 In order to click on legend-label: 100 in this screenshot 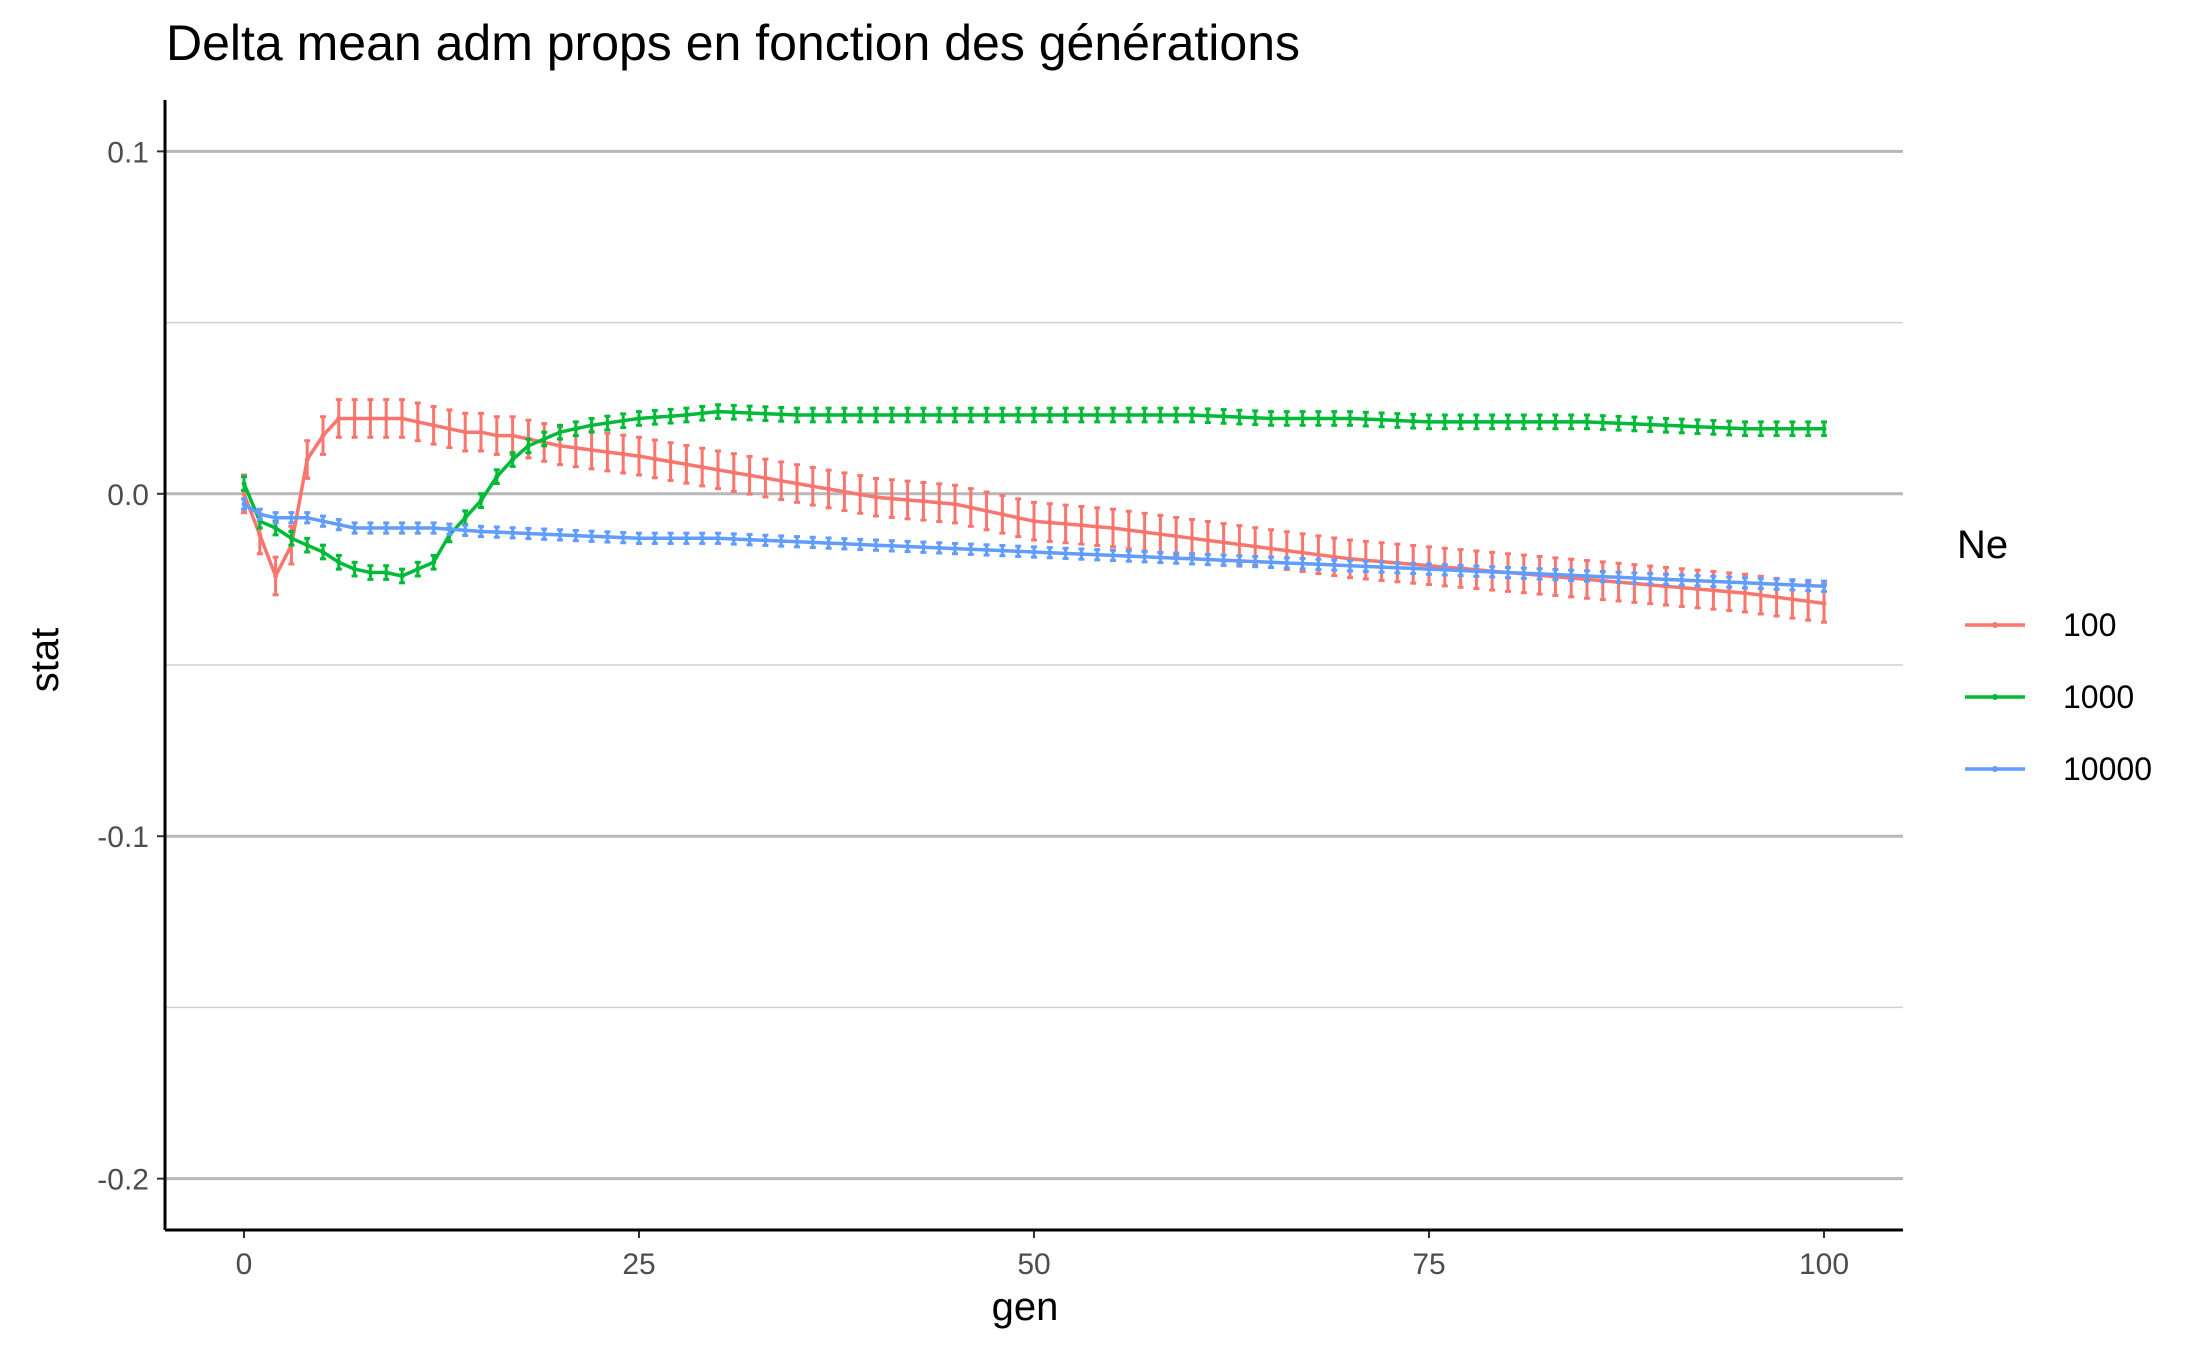, I will do `click(2089, 625)`.